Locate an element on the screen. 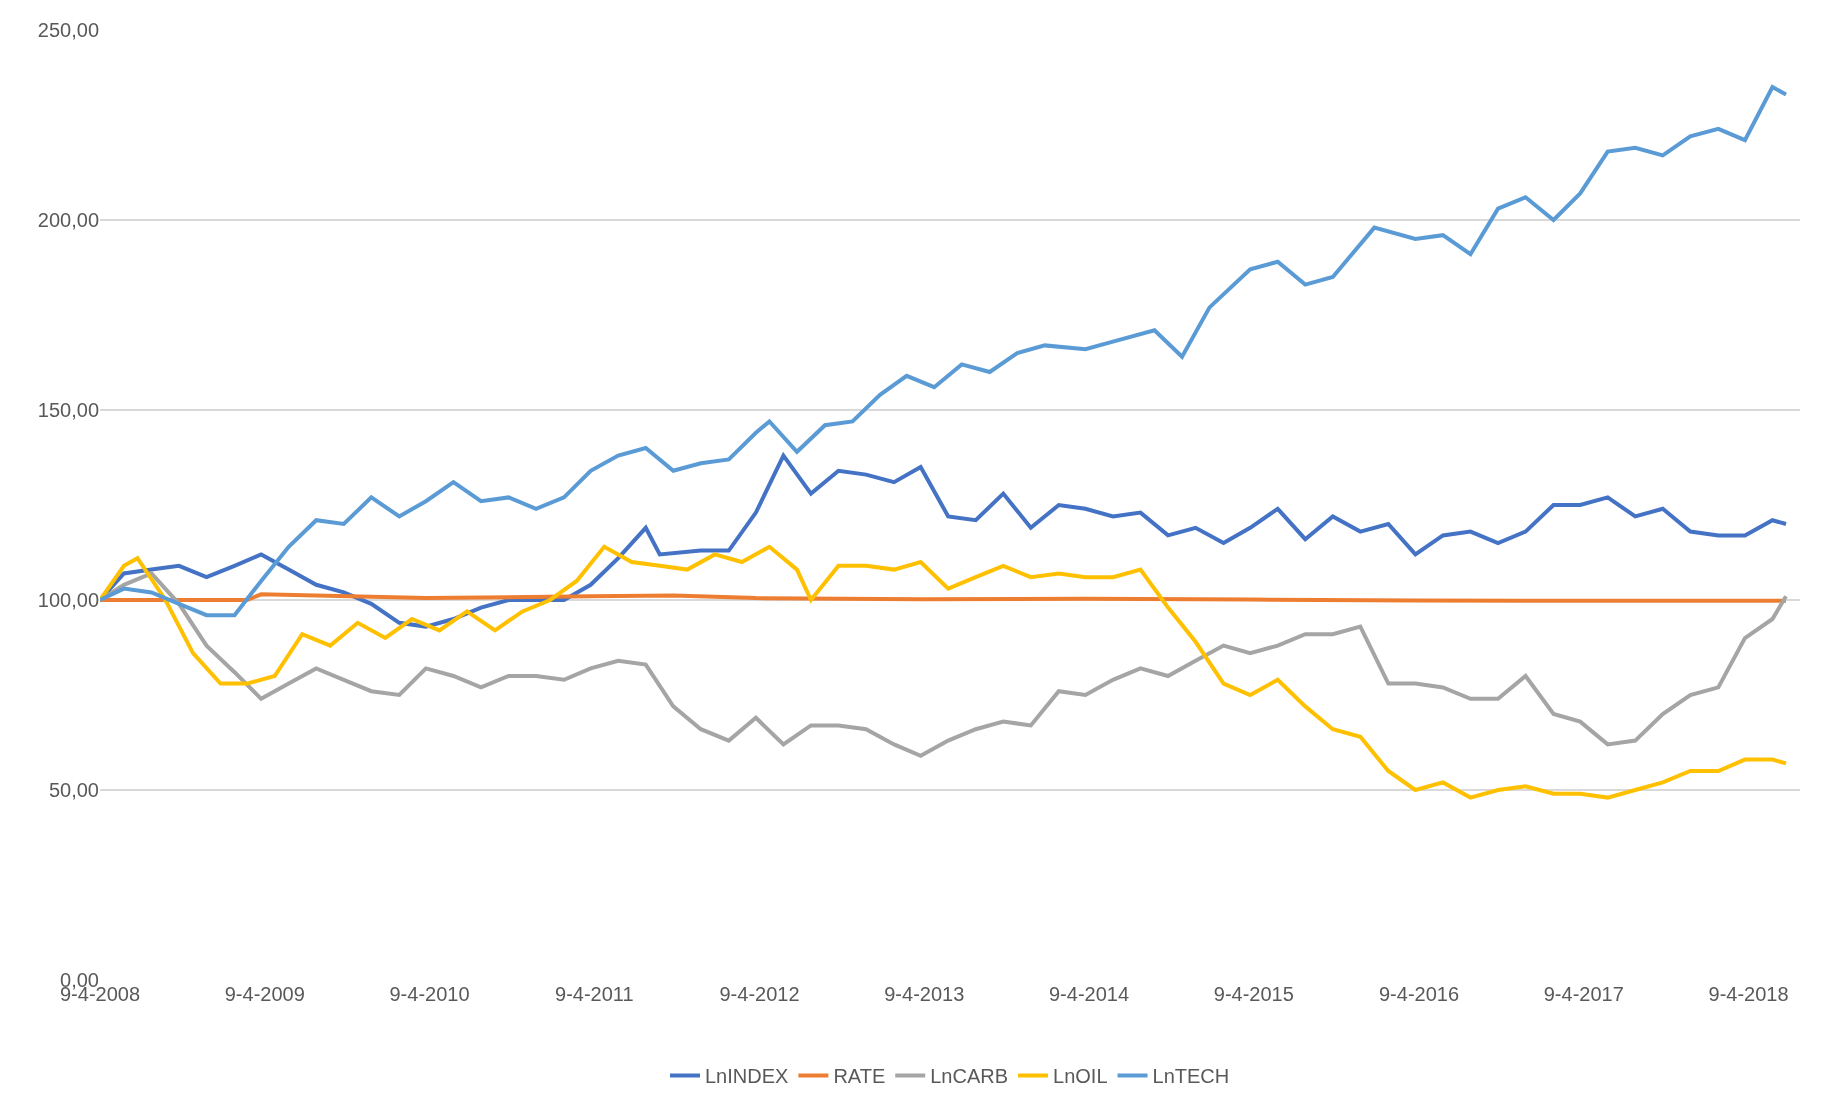 Image resolution: width=1830 pixels, height=1107 pixels. legend-label: LnOIL is located at coordinates (1080, 1076).